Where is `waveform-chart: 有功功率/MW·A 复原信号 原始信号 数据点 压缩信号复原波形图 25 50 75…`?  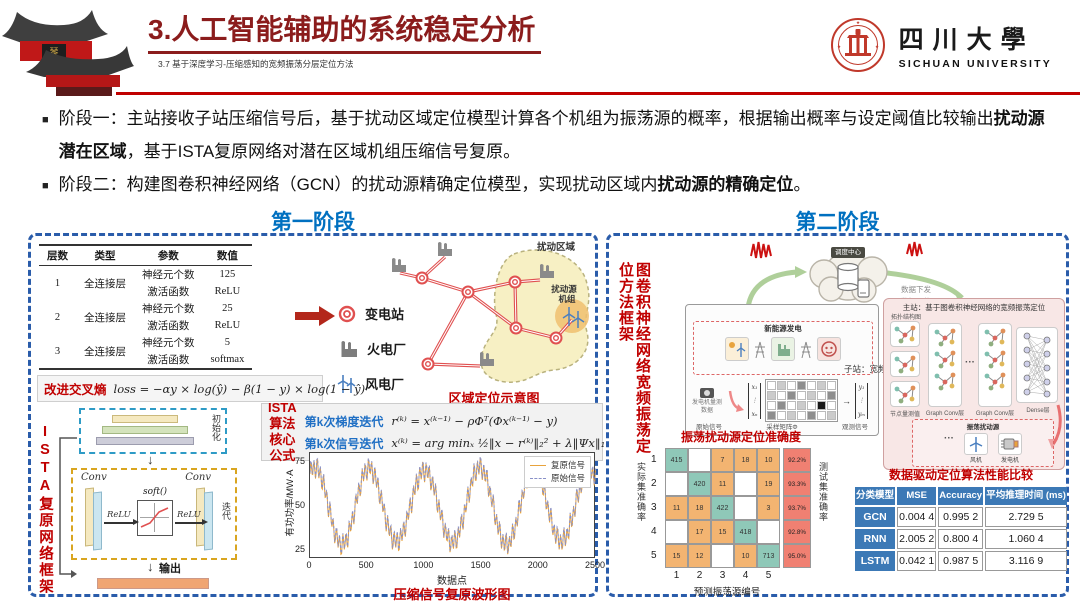
waveform-chart: 有功功率/MW·A 复原信号 原始信号 数据点 压缩信号复原波形图 25 50 75… is located at coordinates (438, 525).